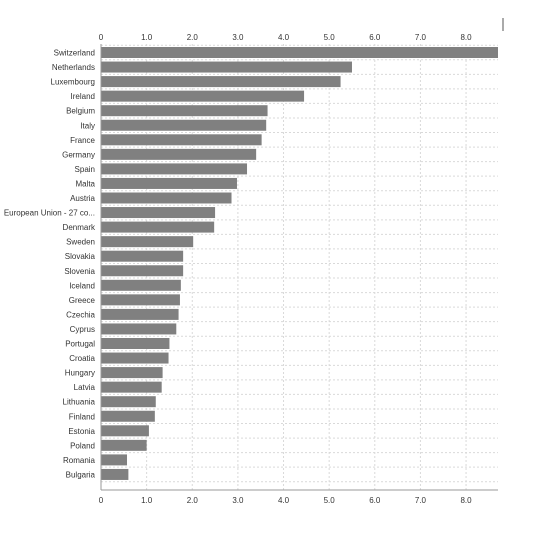 Image resolution: width=550 pixels, height=550 pixels. What do you see at coordinates (82, 300) in the screenshot?
I see `category-label: Greece` at bounding box center [82, 300].